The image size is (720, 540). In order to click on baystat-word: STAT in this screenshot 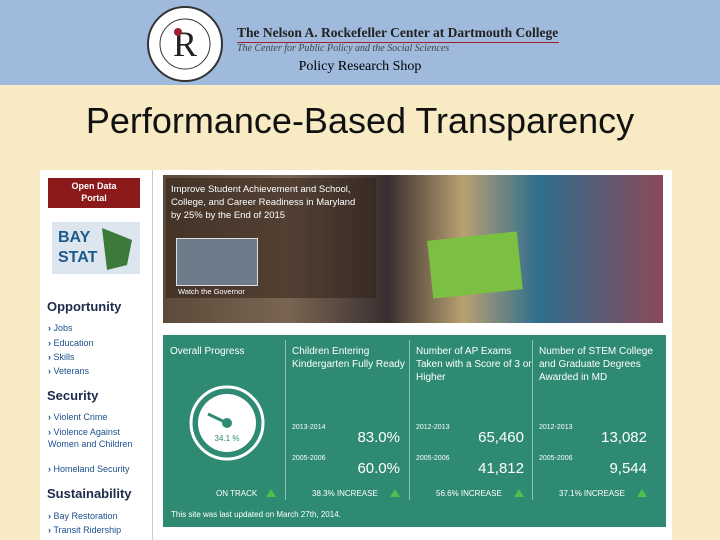, I will do `click(78, 257)`.